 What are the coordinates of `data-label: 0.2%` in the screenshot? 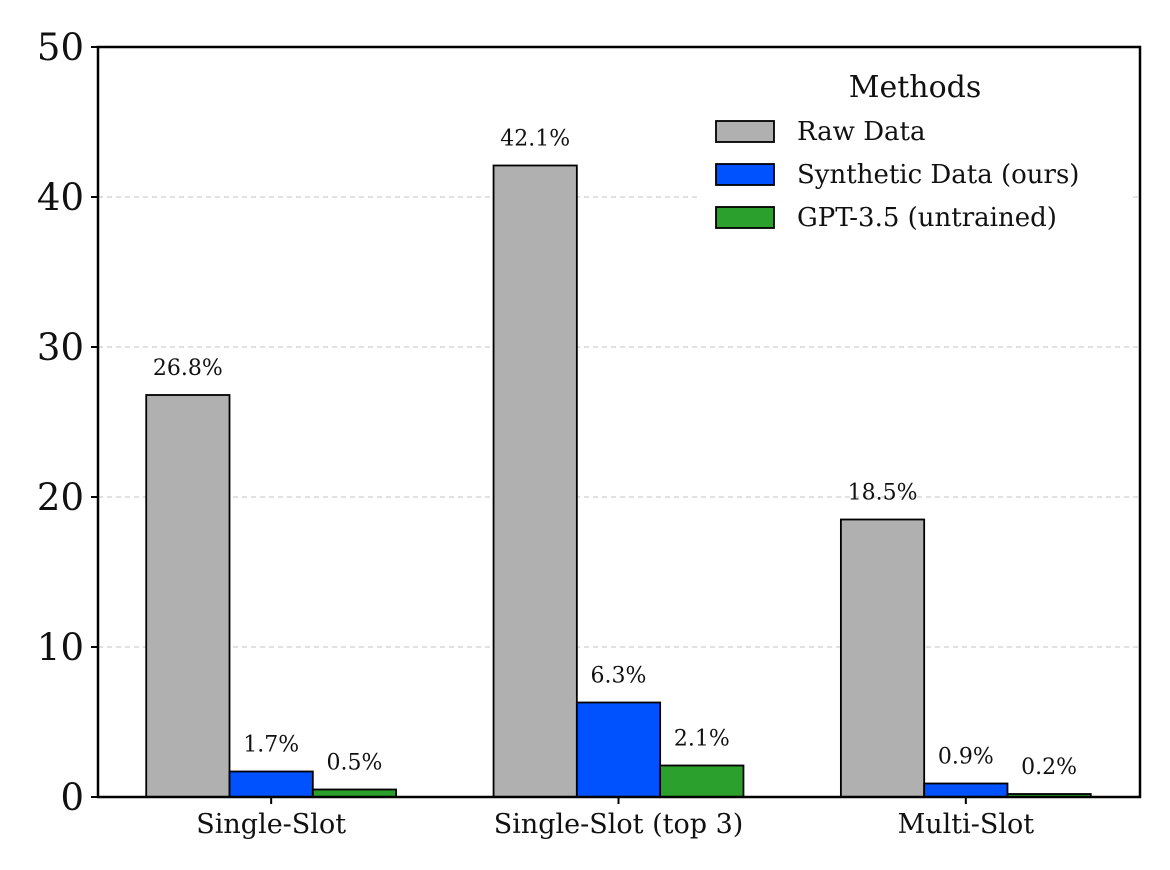 It's located at (1049, 767).